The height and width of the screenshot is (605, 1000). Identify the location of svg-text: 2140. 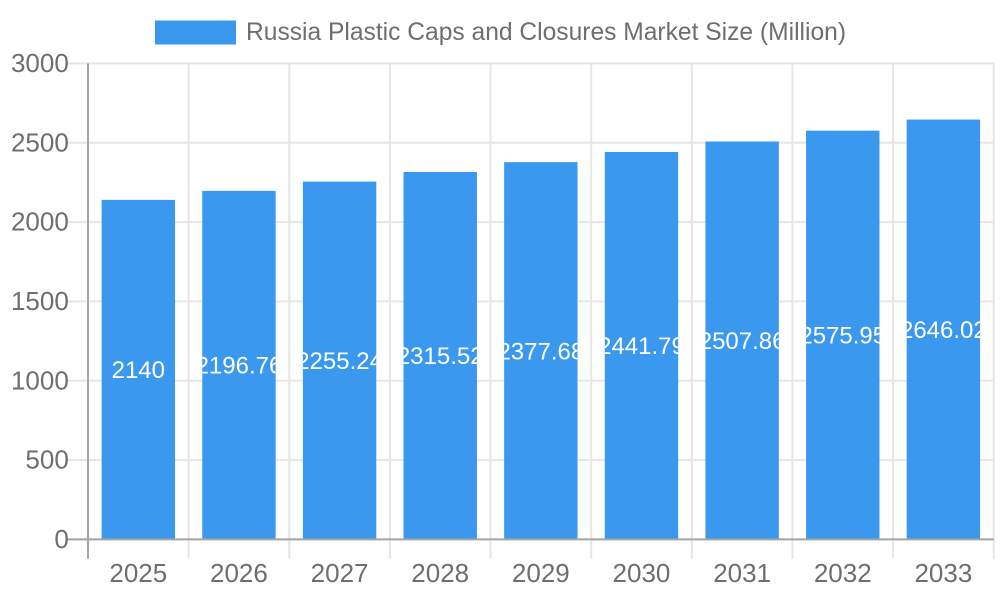
(138, 370).